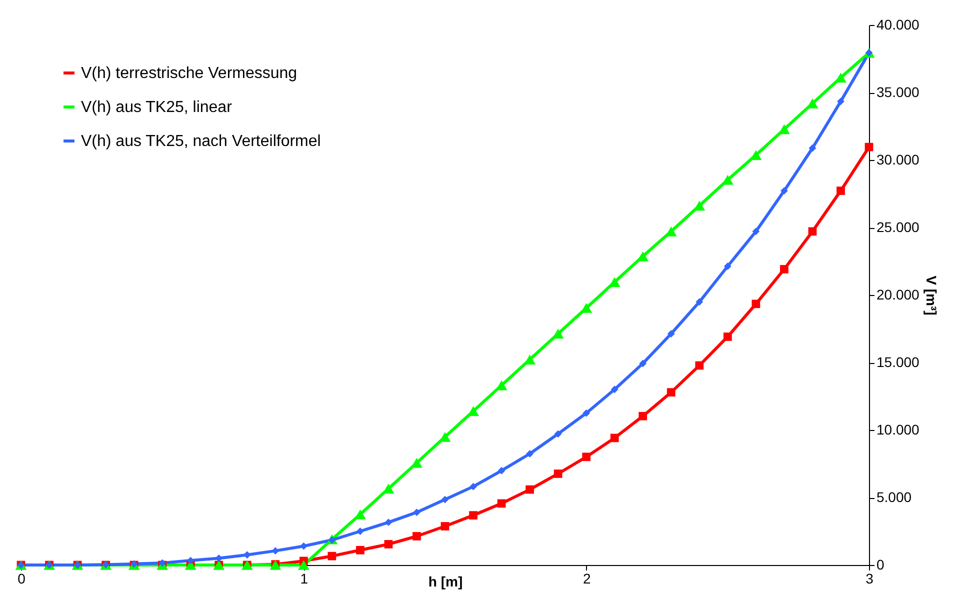 The height and width of the screenshot is (601, 978). I want to click on y-tick-label: 15.000, so click(898, 362).